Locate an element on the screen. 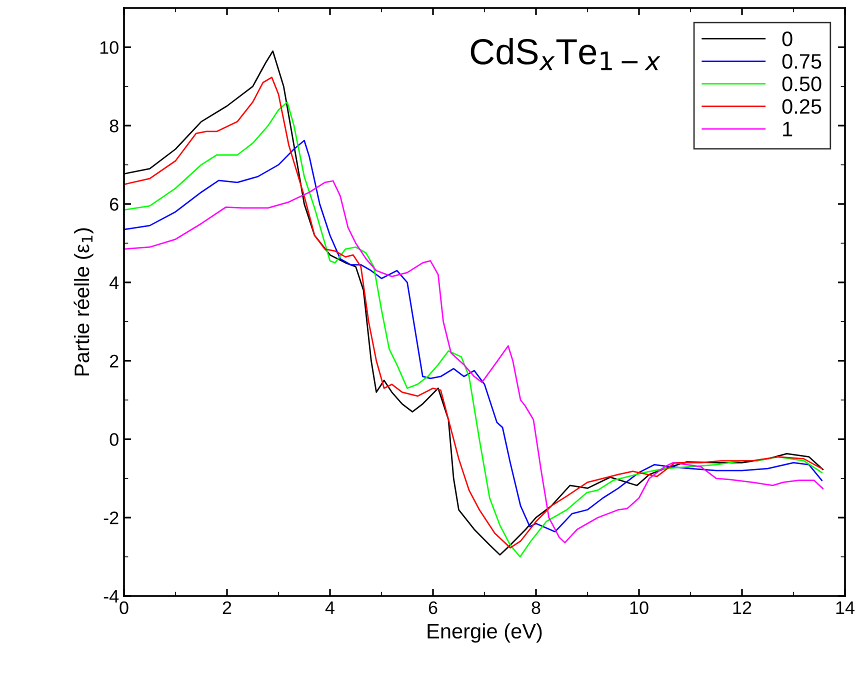  y-tick-label: 2 is located at coordinates (114, 361).